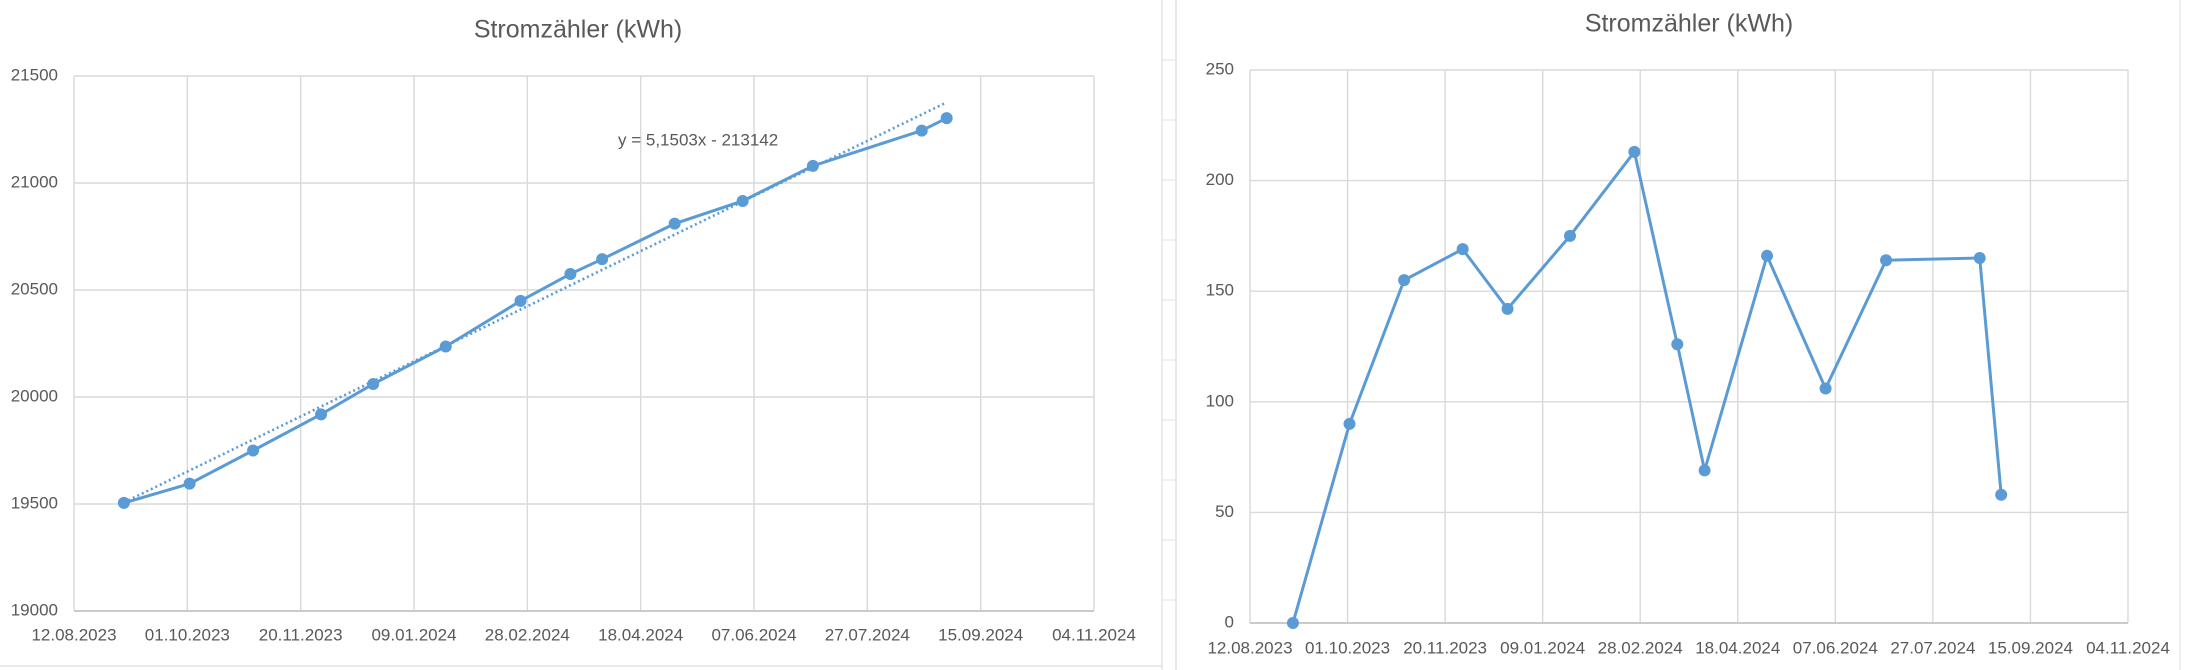 Image resolution: width=2202 pixels, height=670 pixels. Describe the element at coordinates (34, 609) in the screenshot. I see `y-tick-label: 19000` at that location.